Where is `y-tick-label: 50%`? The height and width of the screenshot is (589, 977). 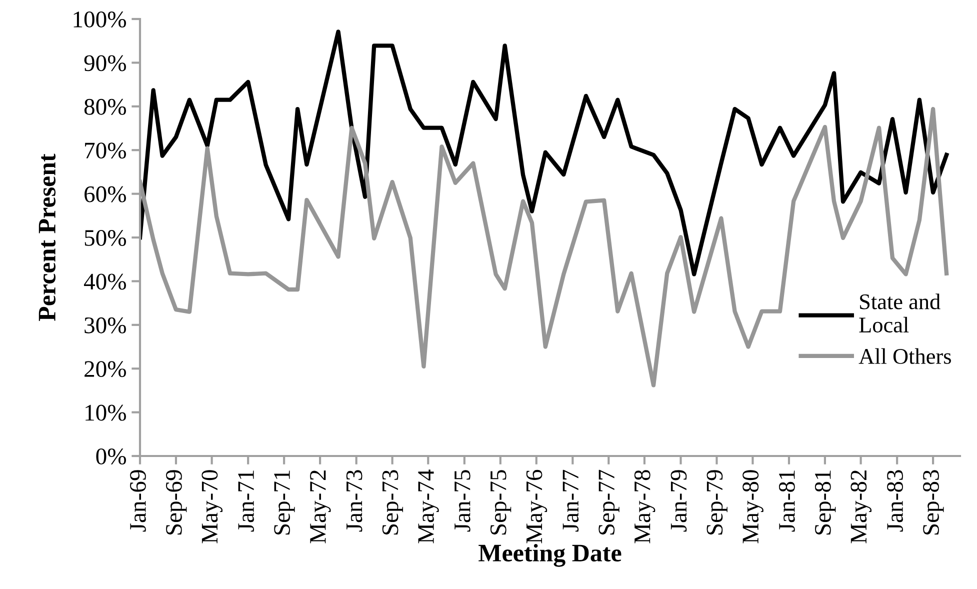 y-tick-label: 50% is located at coordinates (105, 238).